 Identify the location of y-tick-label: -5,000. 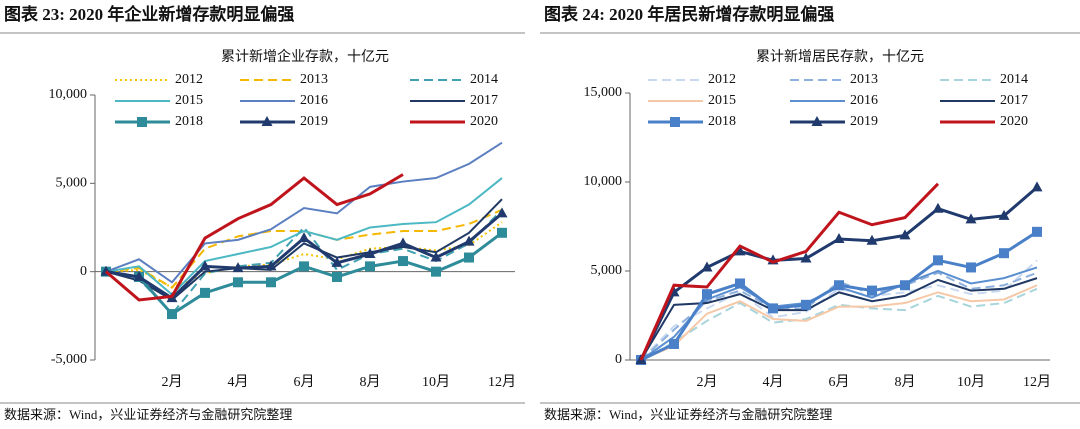
(69, 359).